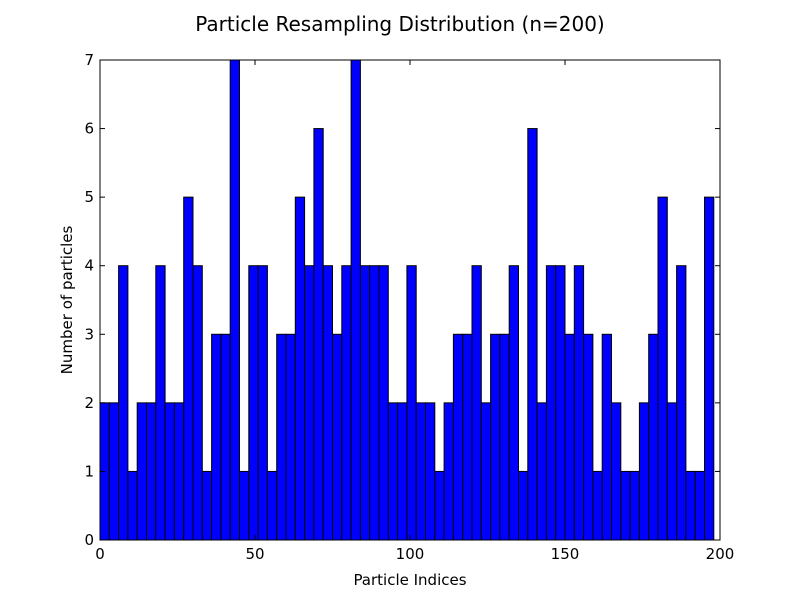  I want to click on x-tick-label: 150, so click(565, 554).